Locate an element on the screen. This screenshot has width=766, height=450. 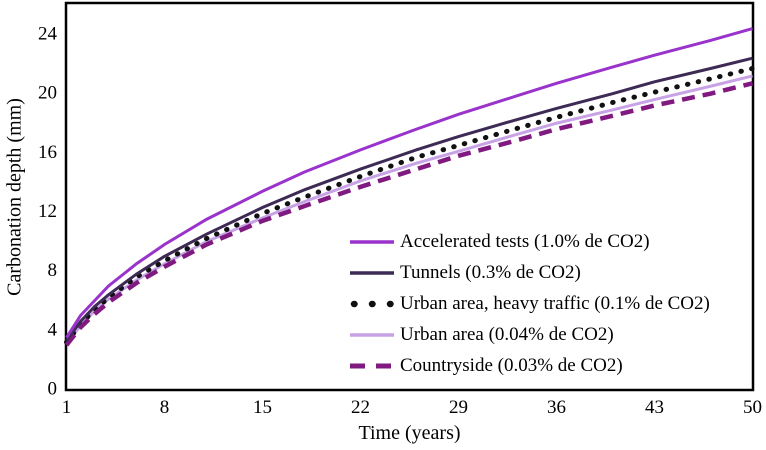
legend-item: Tunnels (0.3% de CO2) is located at coordinates (529, 272).